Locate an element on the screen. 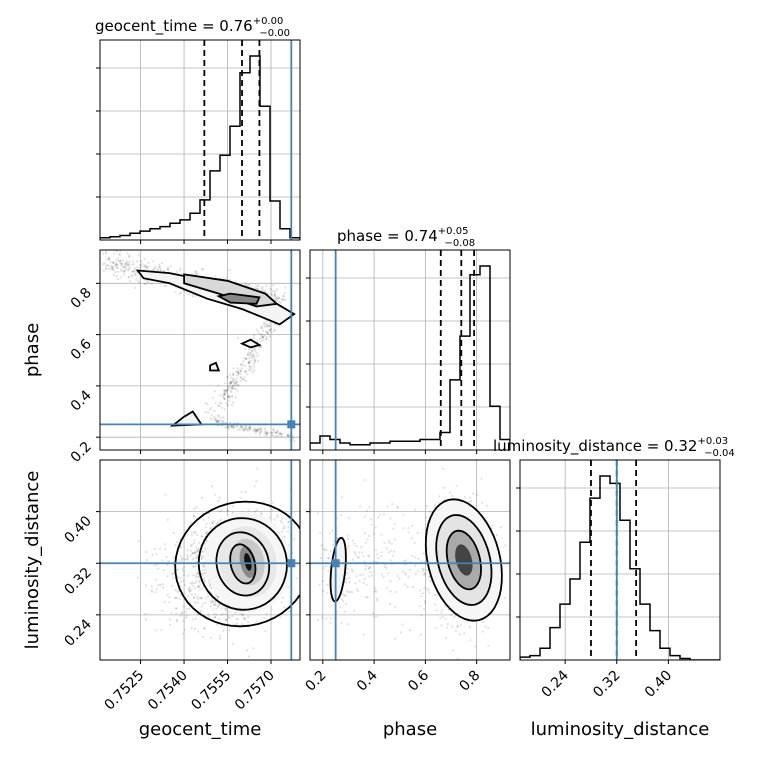 The height and width of the screenshot is (760, 760). histogram-luminosity_distance is located at coordinates (620, 567).